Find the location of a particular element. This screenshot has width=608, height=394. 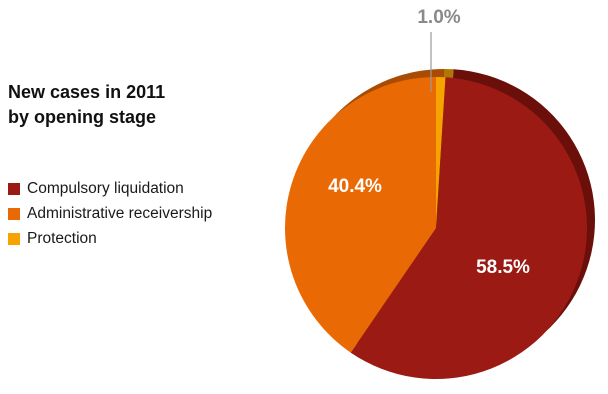

chart-title-line-1: New cases in 2011 is located at coordinates (87, 92).